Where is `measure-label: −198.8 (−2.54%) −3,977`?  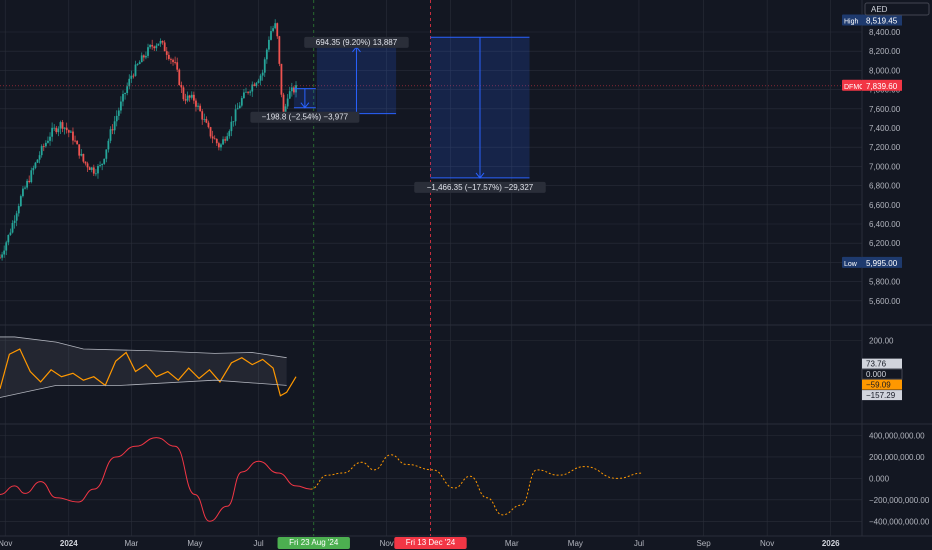 measure-label: −198.8 (−2.54%) −3,977 is located at coordinates (305, 117).